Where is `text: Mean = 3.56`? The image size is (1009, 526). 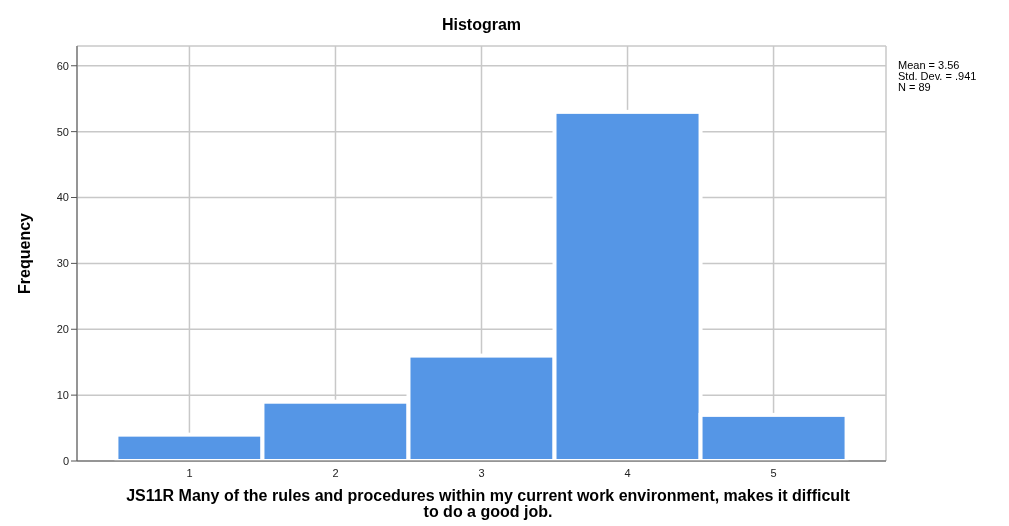
text: Mean = 3.56 is located at coordinates (929, 65).